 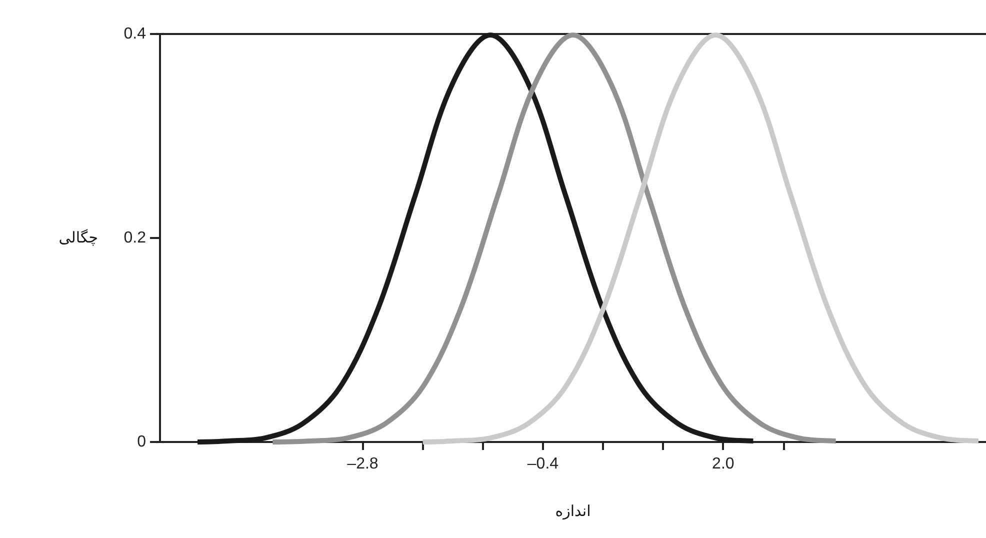 What do you see at coordinates (543, 464) in the screenshot?
I see `x-tick-label: –0.4` at bounding box center [543, 464].